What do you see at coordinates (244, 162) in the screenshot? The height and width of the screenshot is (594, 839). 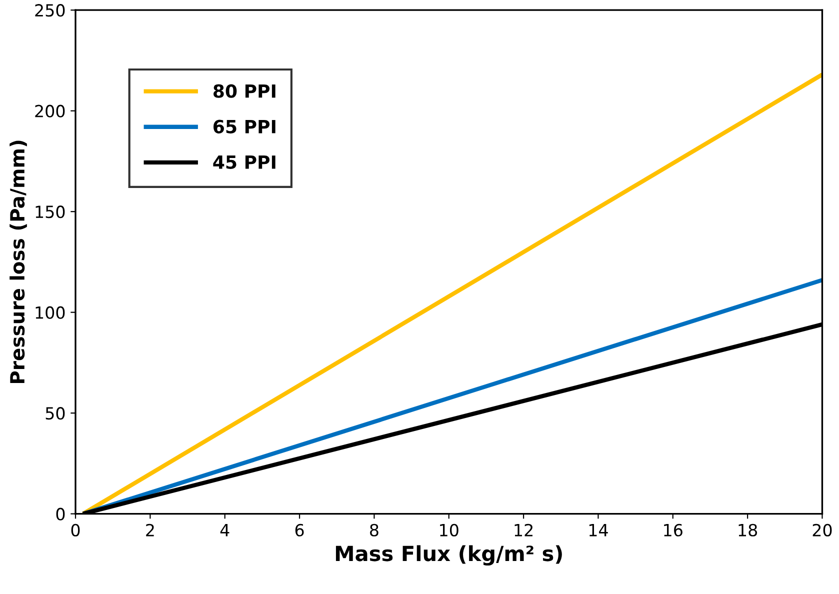 I see `legend-label: 45 PPI` at bounding box center [244, 162].